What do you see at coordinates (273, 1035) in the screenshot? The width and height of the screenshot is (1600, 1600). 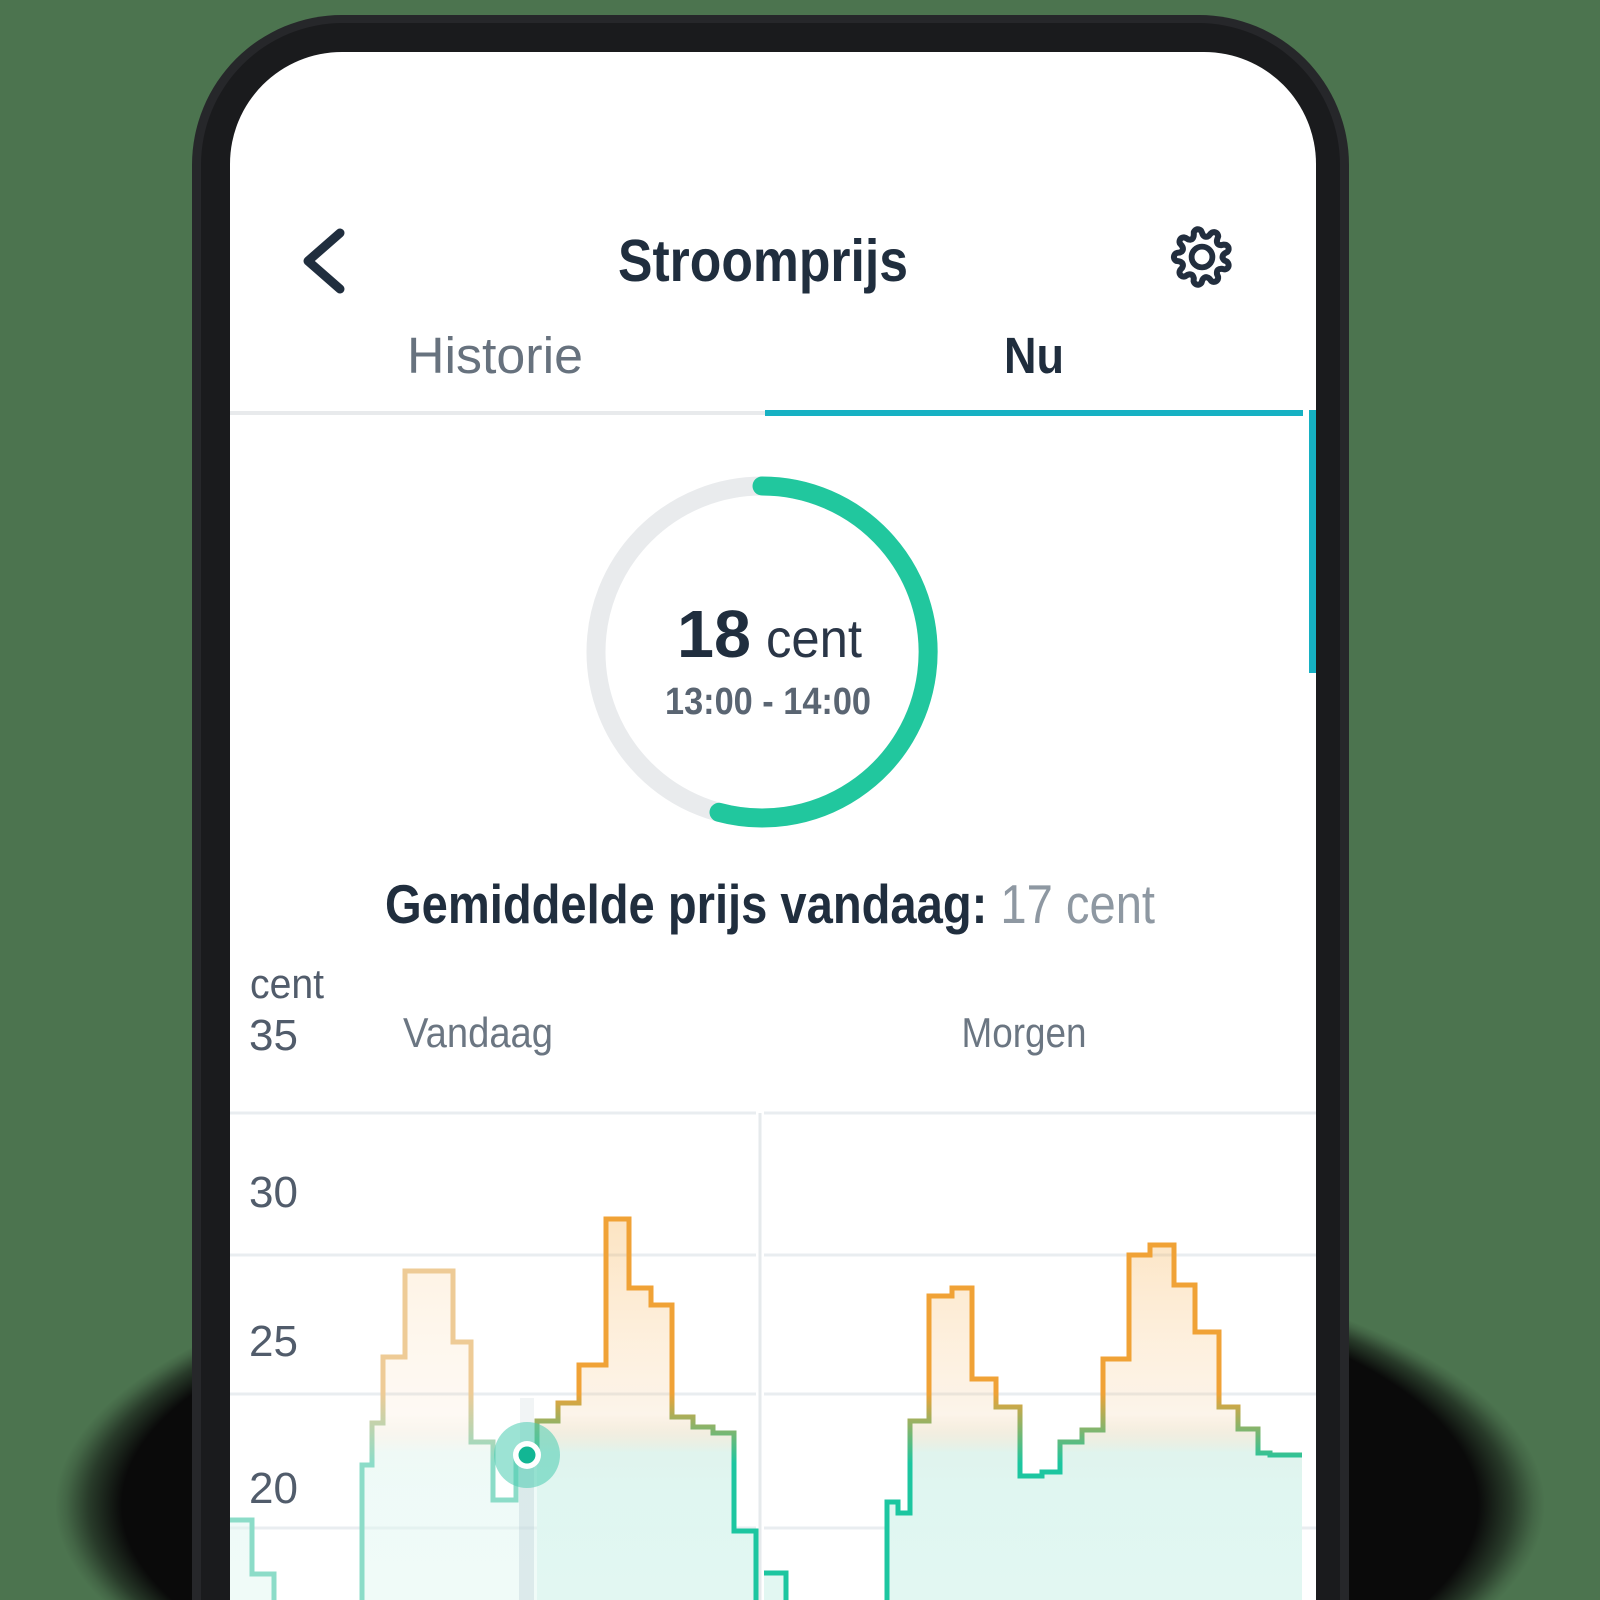 I see `svg-text: 35` at bounding box center [273, 1035].